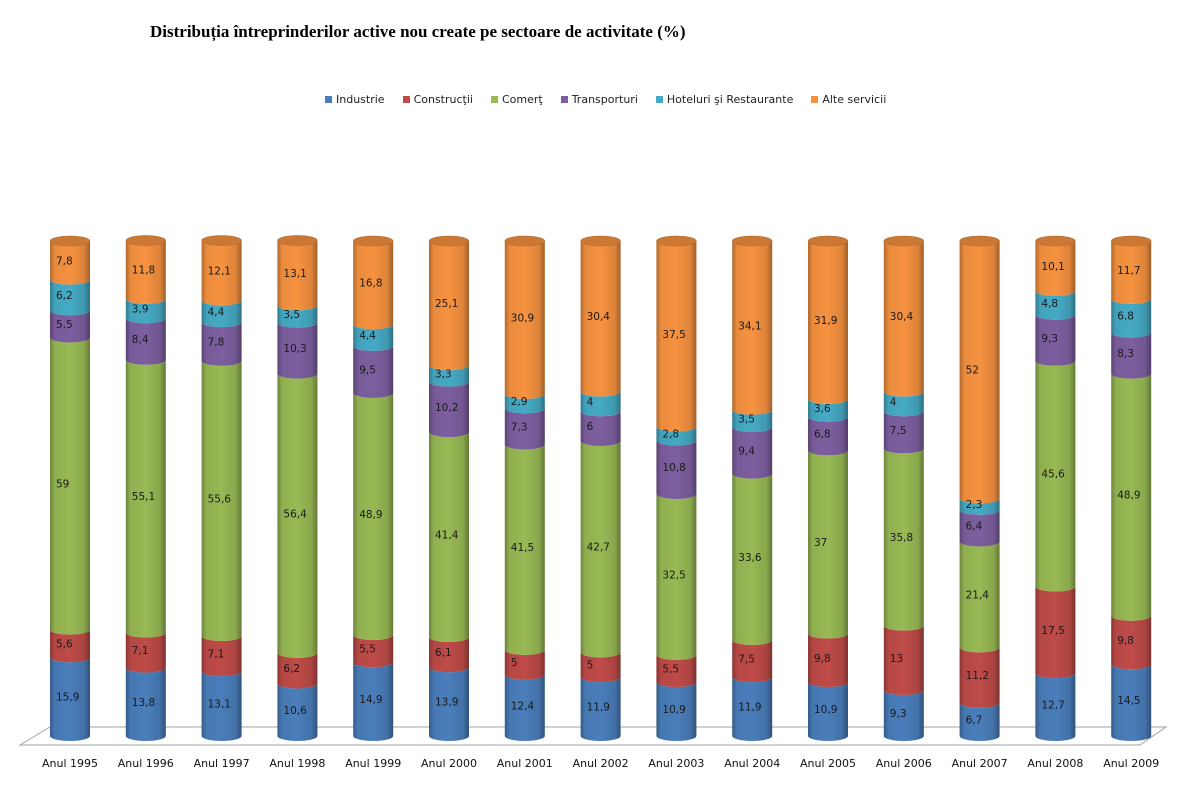 Image resolution: width=1183 pixels, height=794 pixels. I want to click on data-label: 5,5, so click(670, 669).